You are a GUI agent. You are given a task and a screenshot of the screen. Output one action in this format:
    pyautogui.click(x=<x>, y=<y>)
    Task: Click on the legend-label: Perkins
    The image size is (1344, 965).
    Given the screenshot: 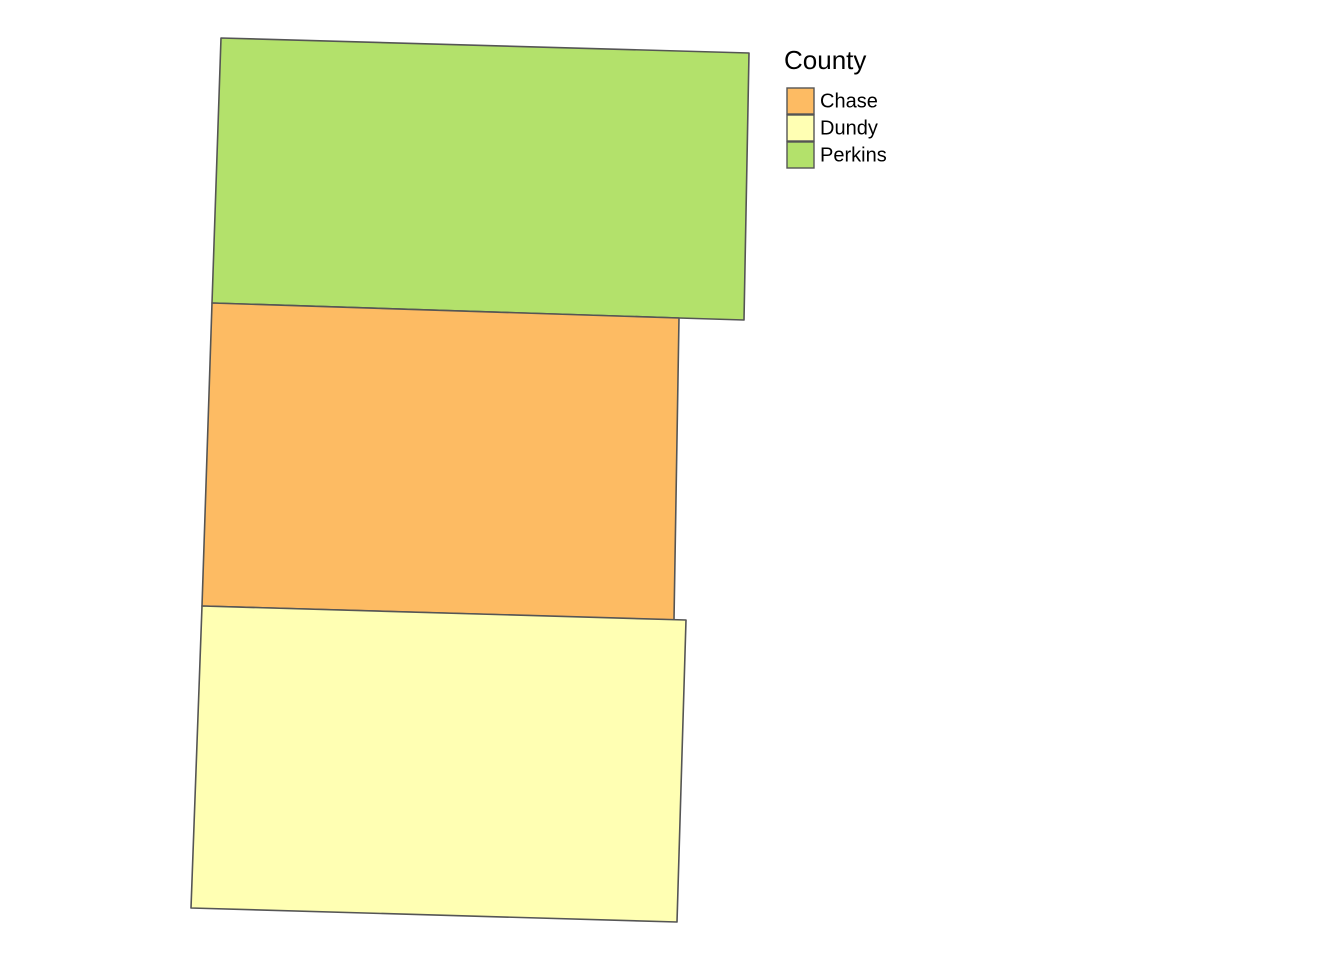 What is the action you would take?
    pyautogui.click(x=853, y=155)
    